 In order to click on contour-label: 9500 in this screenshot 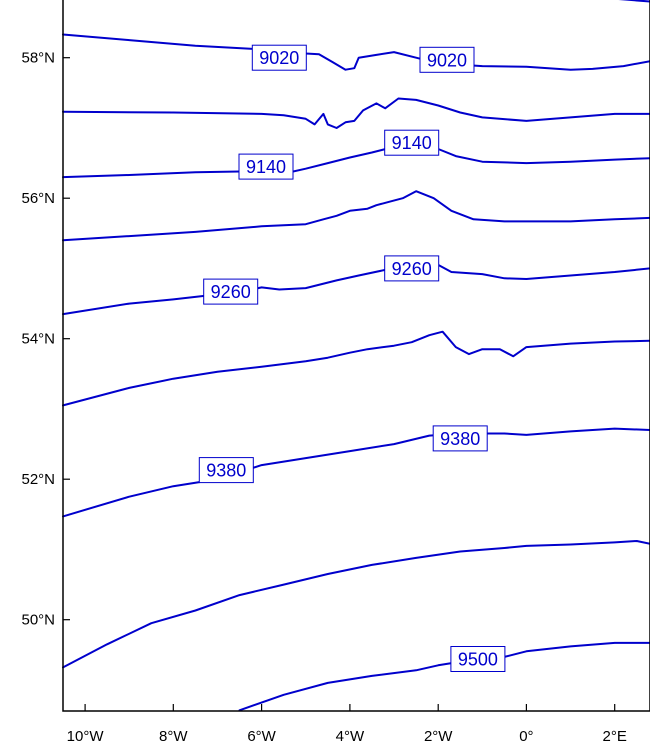, I will do `click(478, 659)`.